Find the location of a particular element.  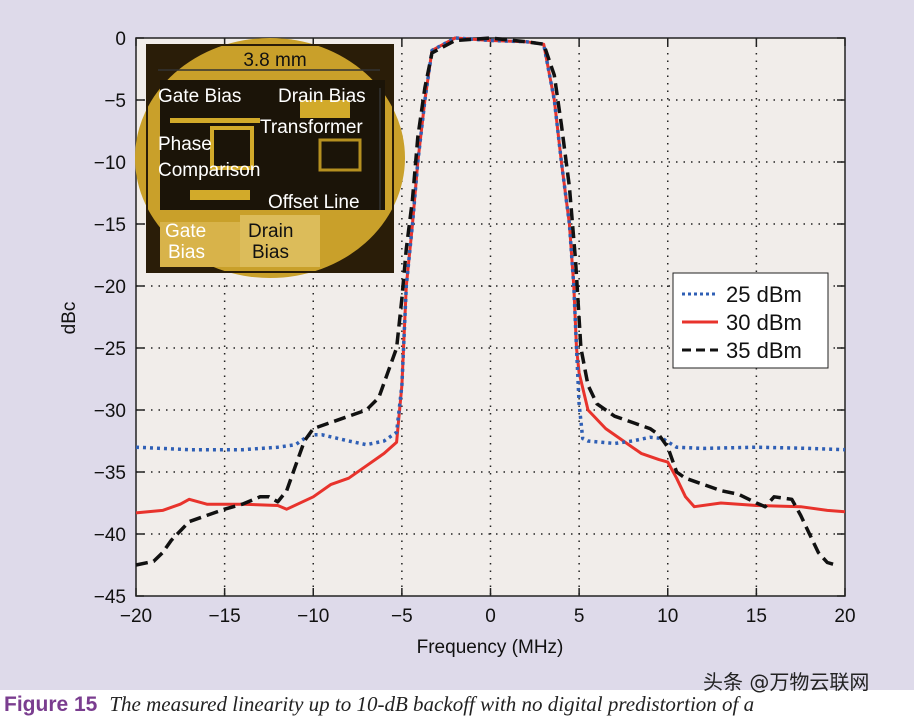

scale-label: 3.8 mm is located at coordinates (274, 60).